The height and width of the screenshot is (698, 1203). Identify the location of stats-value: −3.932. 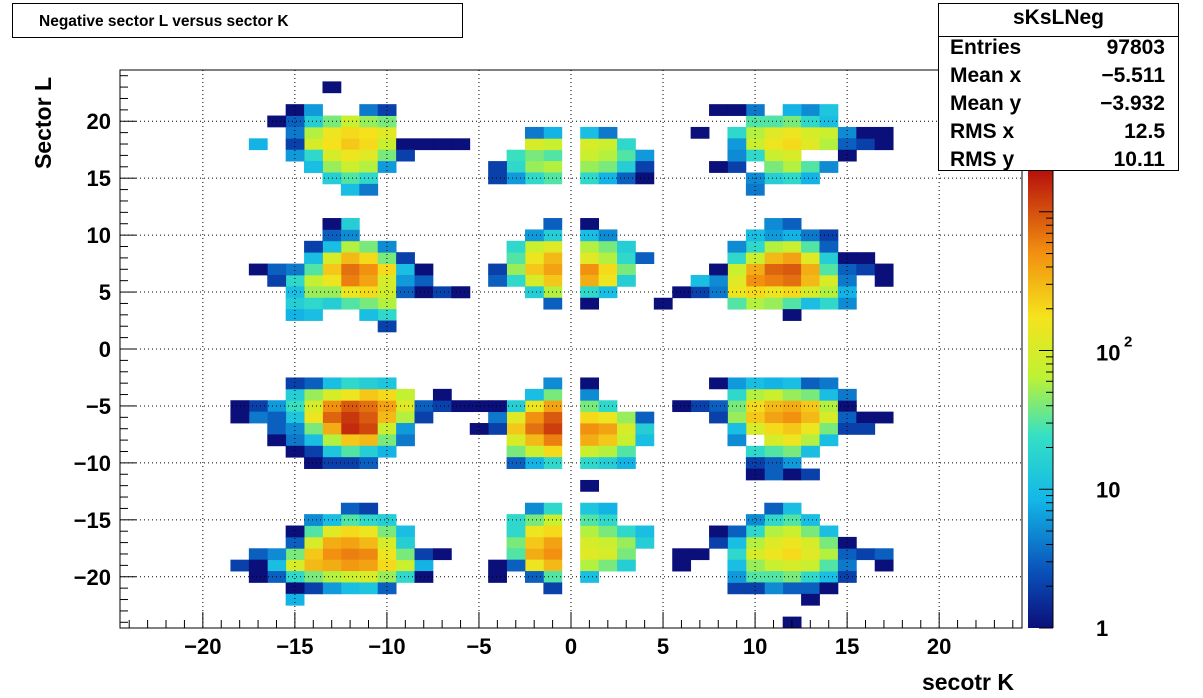
(1132, 103).